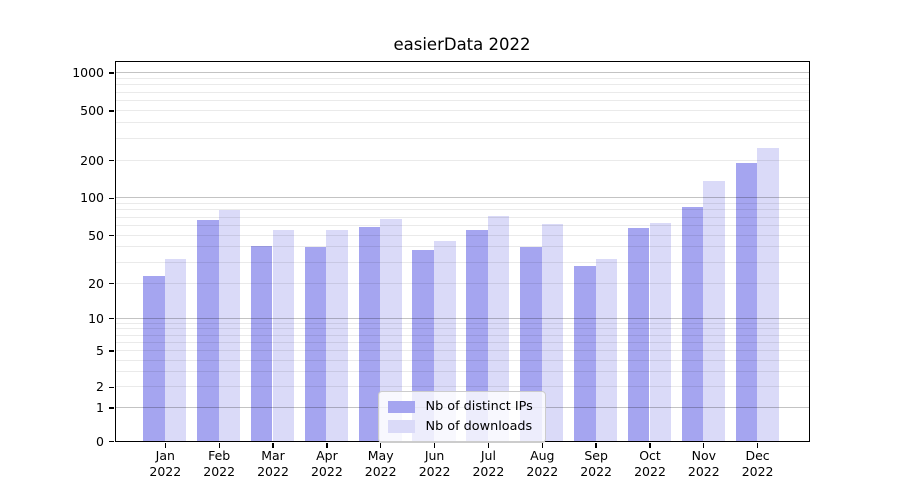 Image resolution: width=900 pixels, height=500 pixels. Describe the element at coordinates (479, 426) in the screenshot. I see `legend-label-downloads: Nb of downloads` at that location.